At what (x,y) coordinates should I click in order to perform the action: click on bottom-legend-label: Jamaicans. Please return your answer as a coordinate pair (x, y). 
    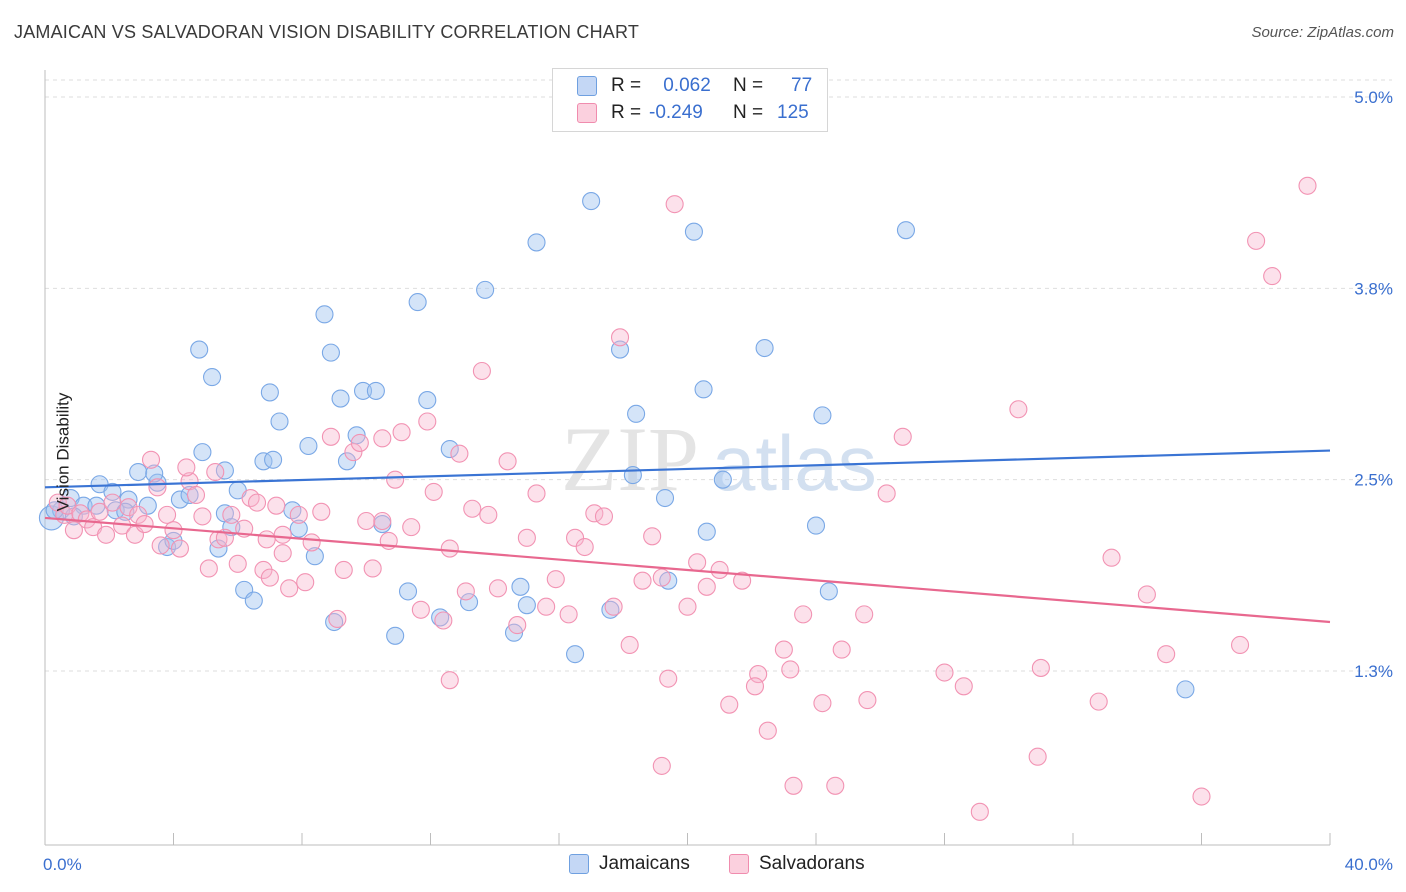
    Looking at the image, I should click on (644, 863).